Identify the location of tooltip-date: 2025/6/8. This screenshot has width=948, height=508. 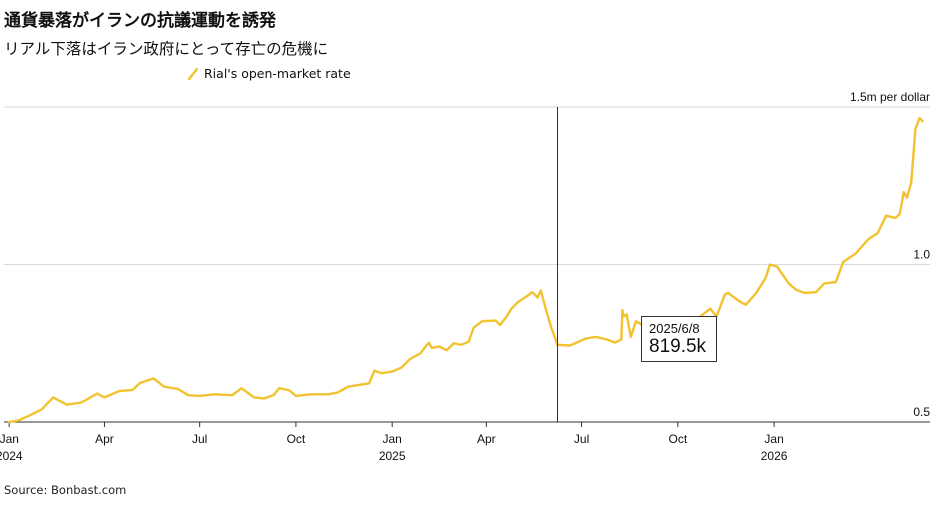
(674, 328).